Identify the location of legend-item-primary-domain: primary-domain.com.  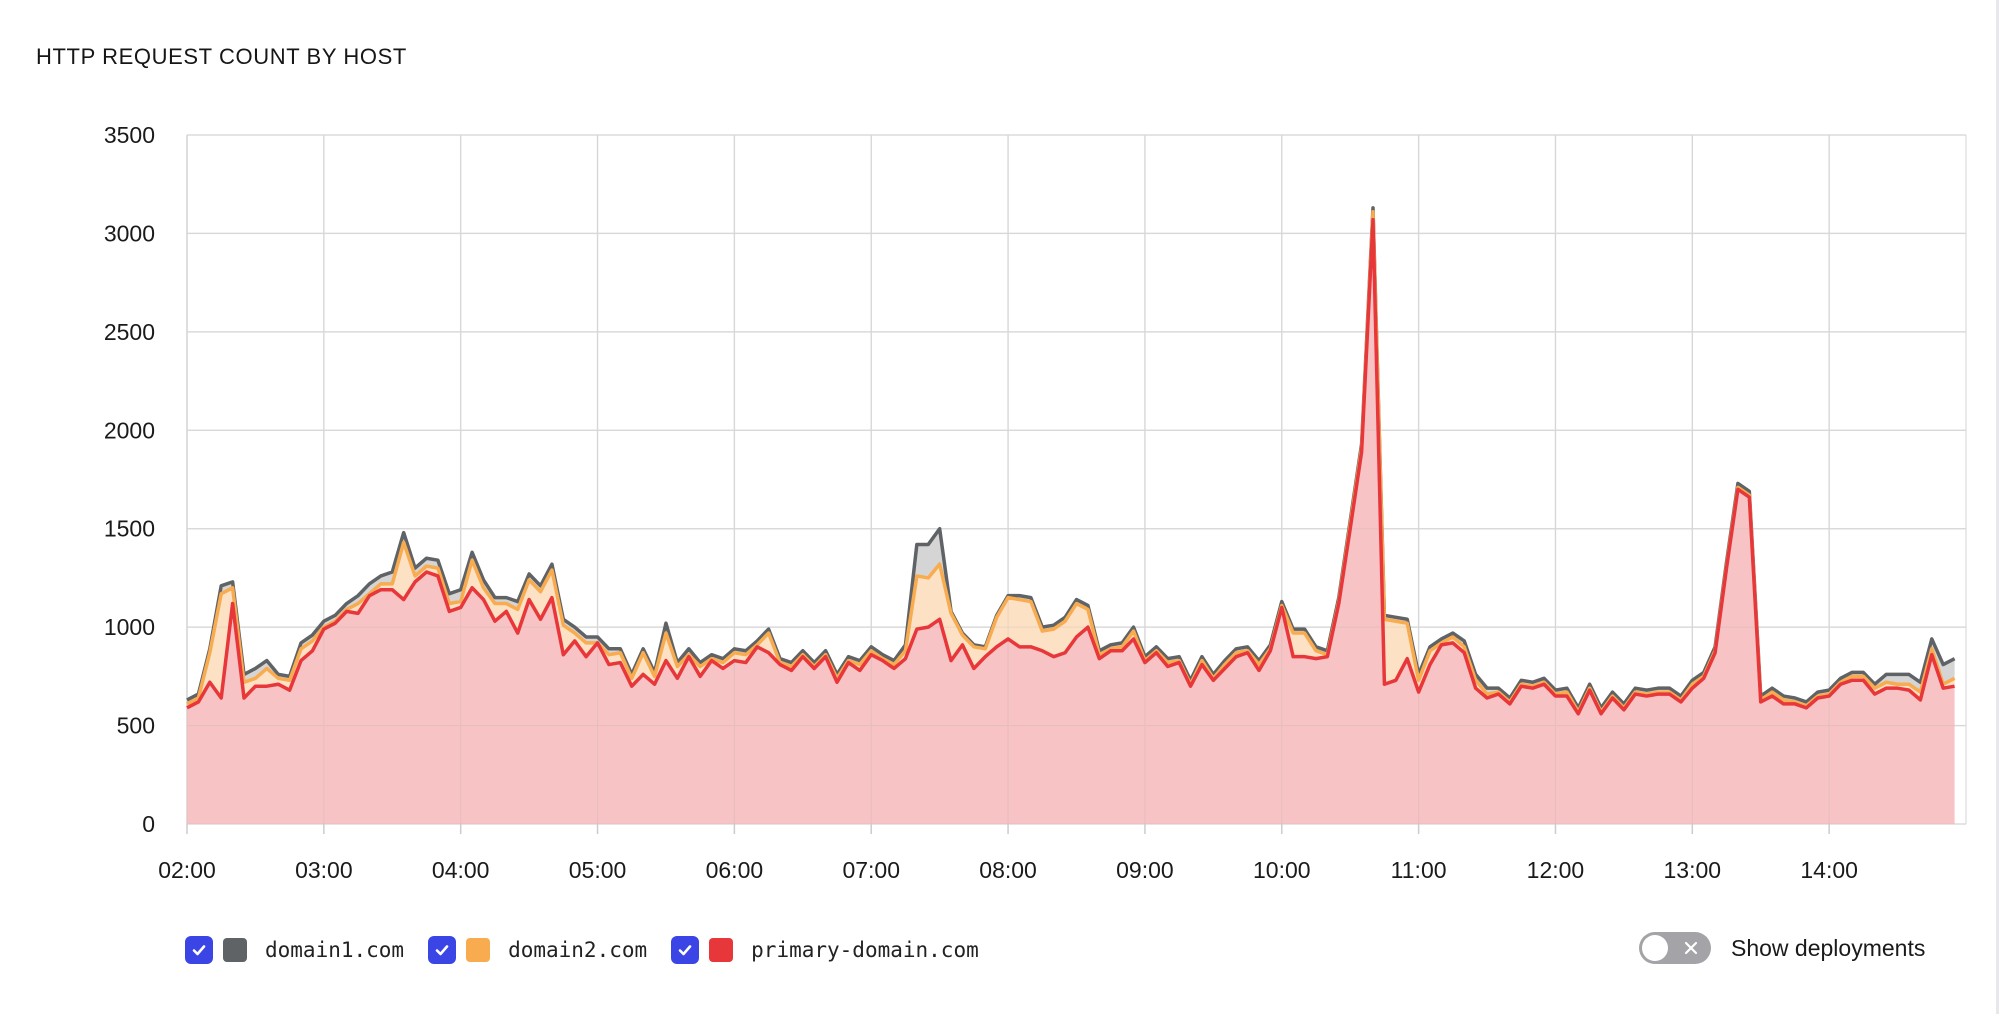
(825, 950).